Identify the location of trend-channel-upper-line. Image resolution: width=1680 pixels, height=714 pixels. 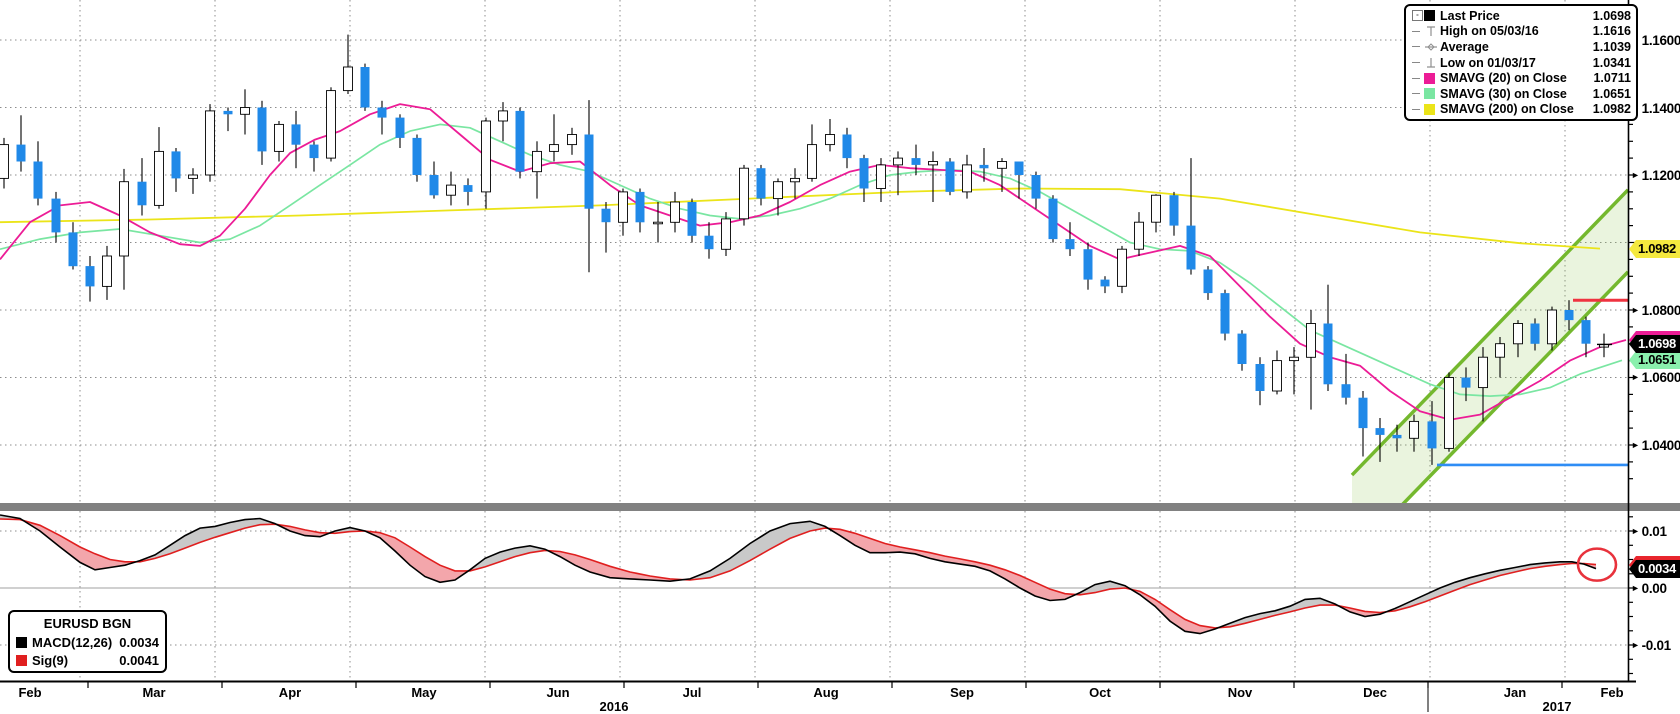
(1489, 332).